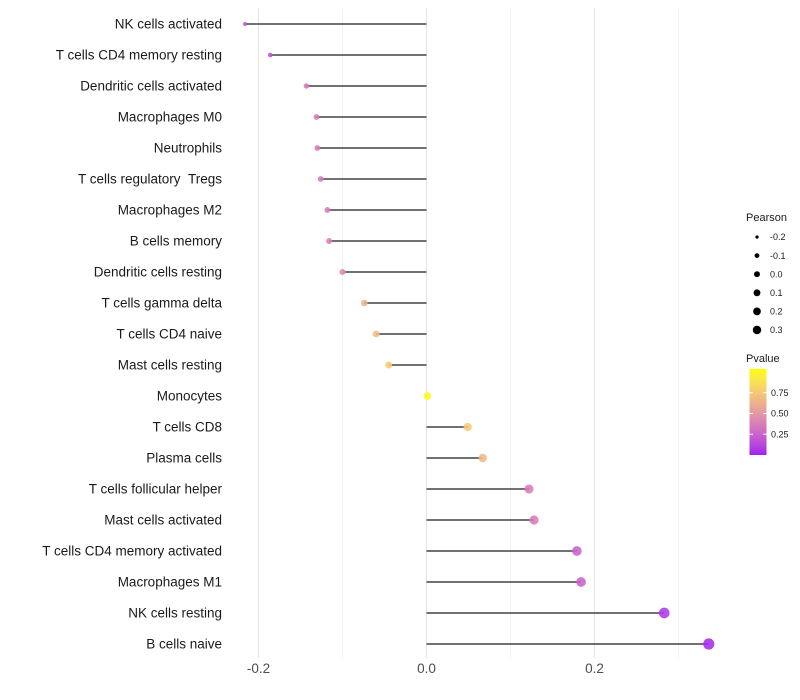  I want to click on colorbar-tick-label: 0.50, so click(780, 414).